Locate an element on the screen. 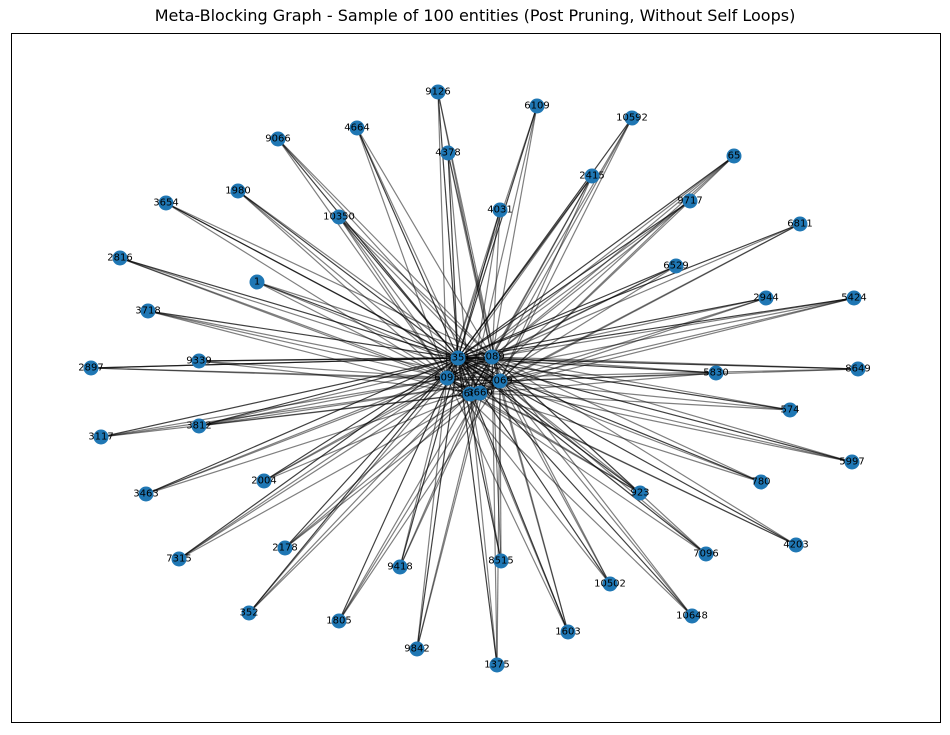  hub-node-3660-marker is located at coordinates (480, 393).